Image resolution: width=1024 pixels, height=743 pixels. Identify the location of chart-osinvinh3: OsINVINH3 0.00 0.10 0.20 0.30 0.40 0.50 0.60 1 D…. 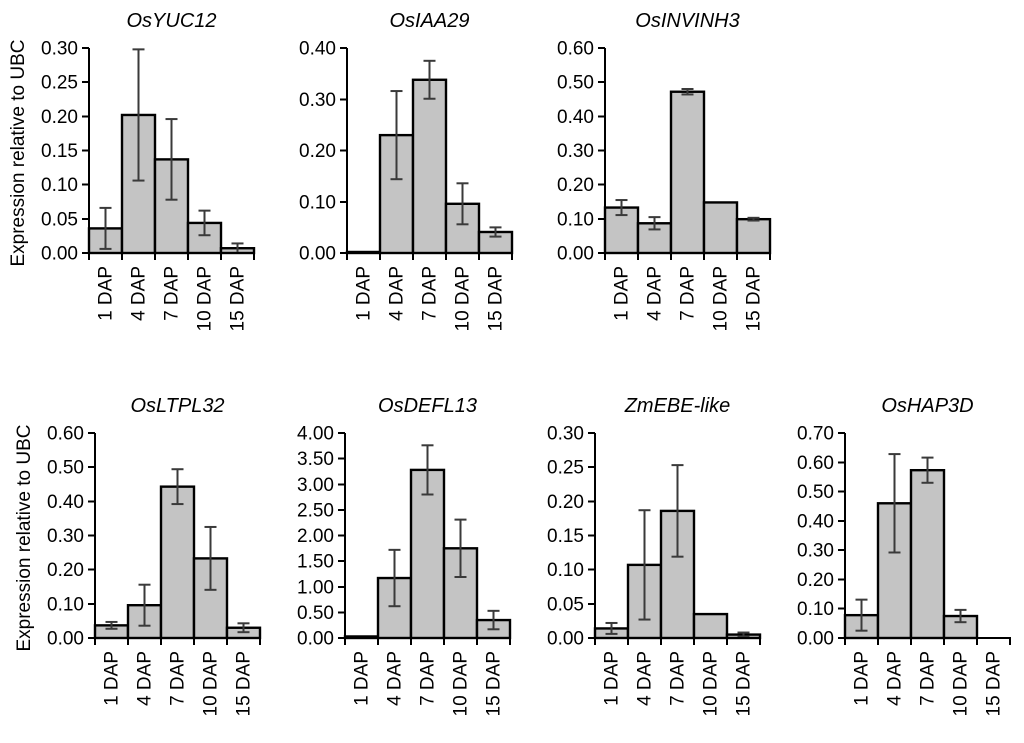
(664, 170).